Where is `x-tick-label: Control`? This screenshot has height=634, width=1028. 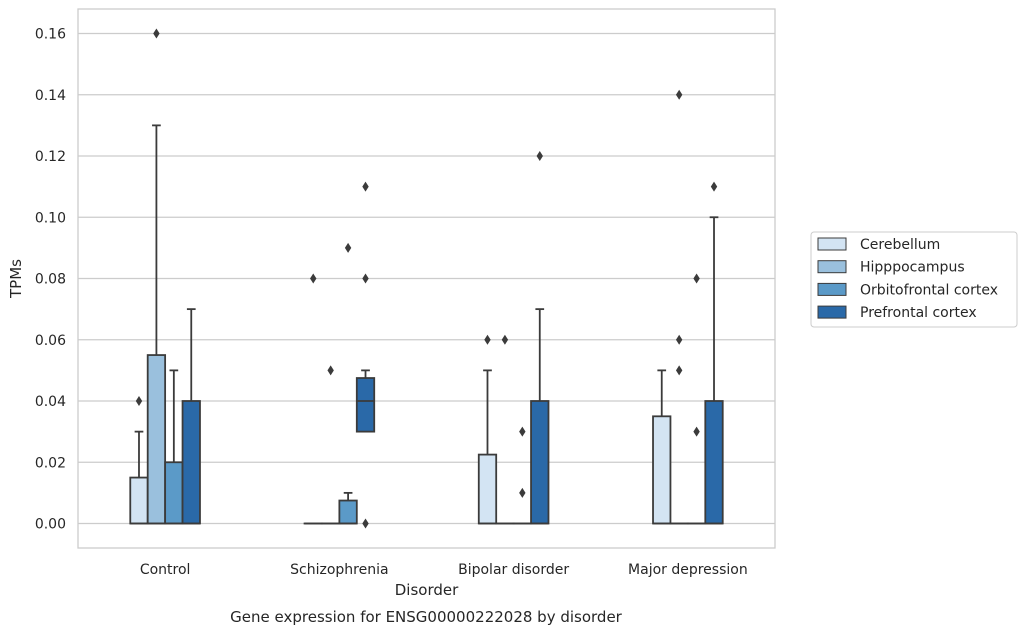
x-tick-label: Control is located at coordinates (165, 570).